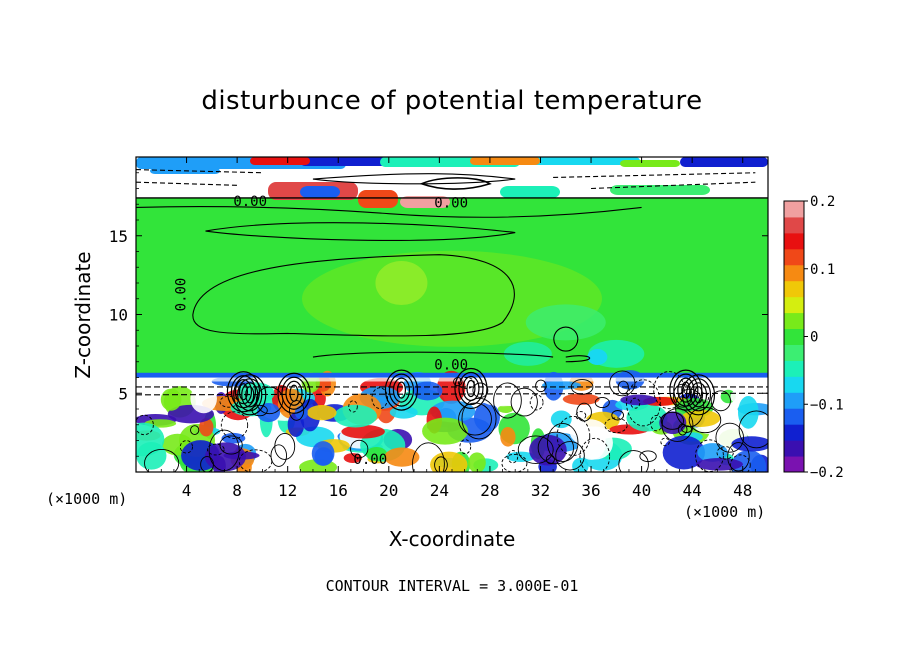 This screenshot has width=904, height=654. Describe the element at coordinates (439, 490) in the screenshot. I see `x-tick-label: 24` at that location.